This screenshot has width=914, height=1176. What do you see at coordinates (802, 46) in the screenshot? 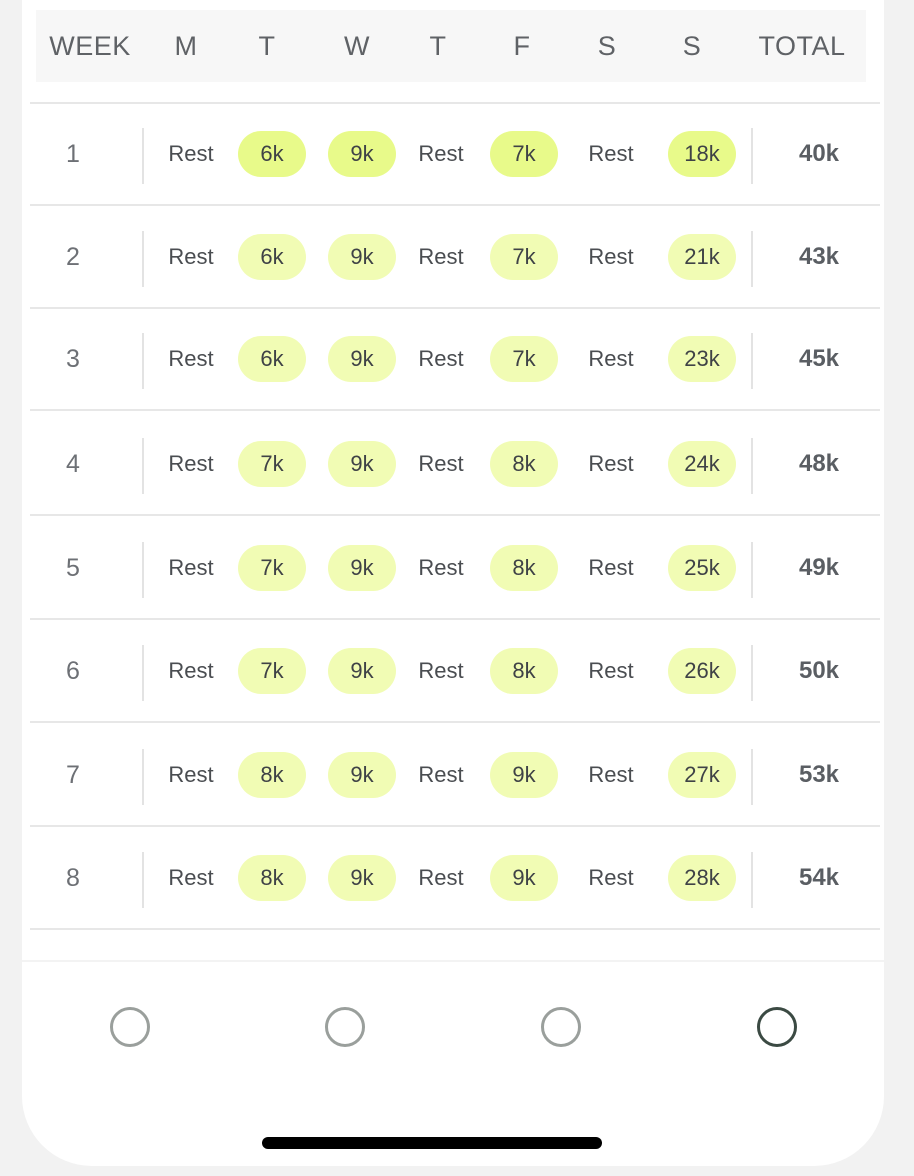
I see `header-total: TOTAL` at bounding box center [802, 46].